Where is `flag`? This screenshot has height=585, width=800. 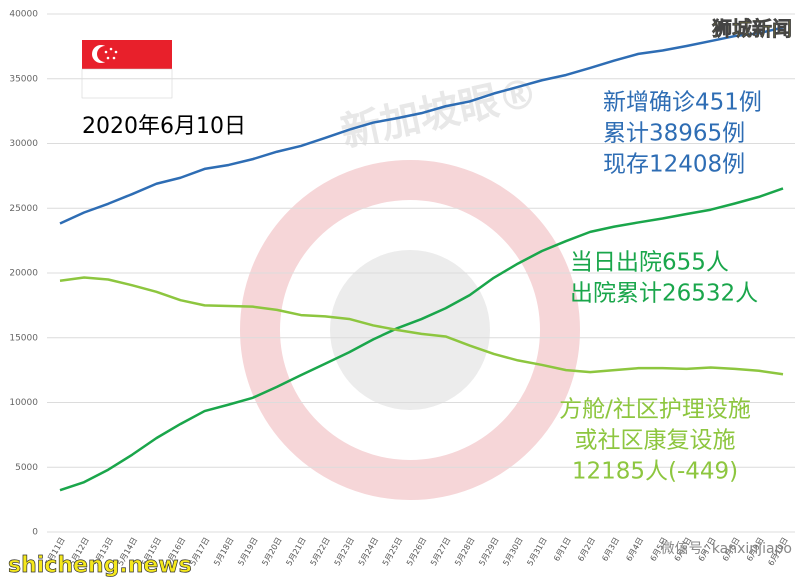
flag is located at coordinates (127, 69).